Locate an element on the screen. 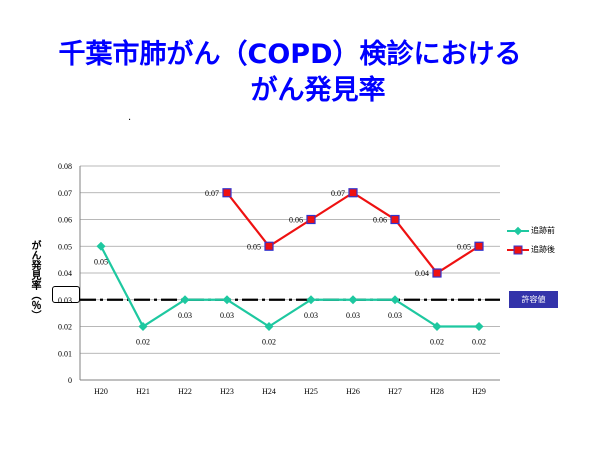 Image resolution: width=600 pixels, height=450 pixels. data-label-after: 0.04 is located at coordinates (422, 273).